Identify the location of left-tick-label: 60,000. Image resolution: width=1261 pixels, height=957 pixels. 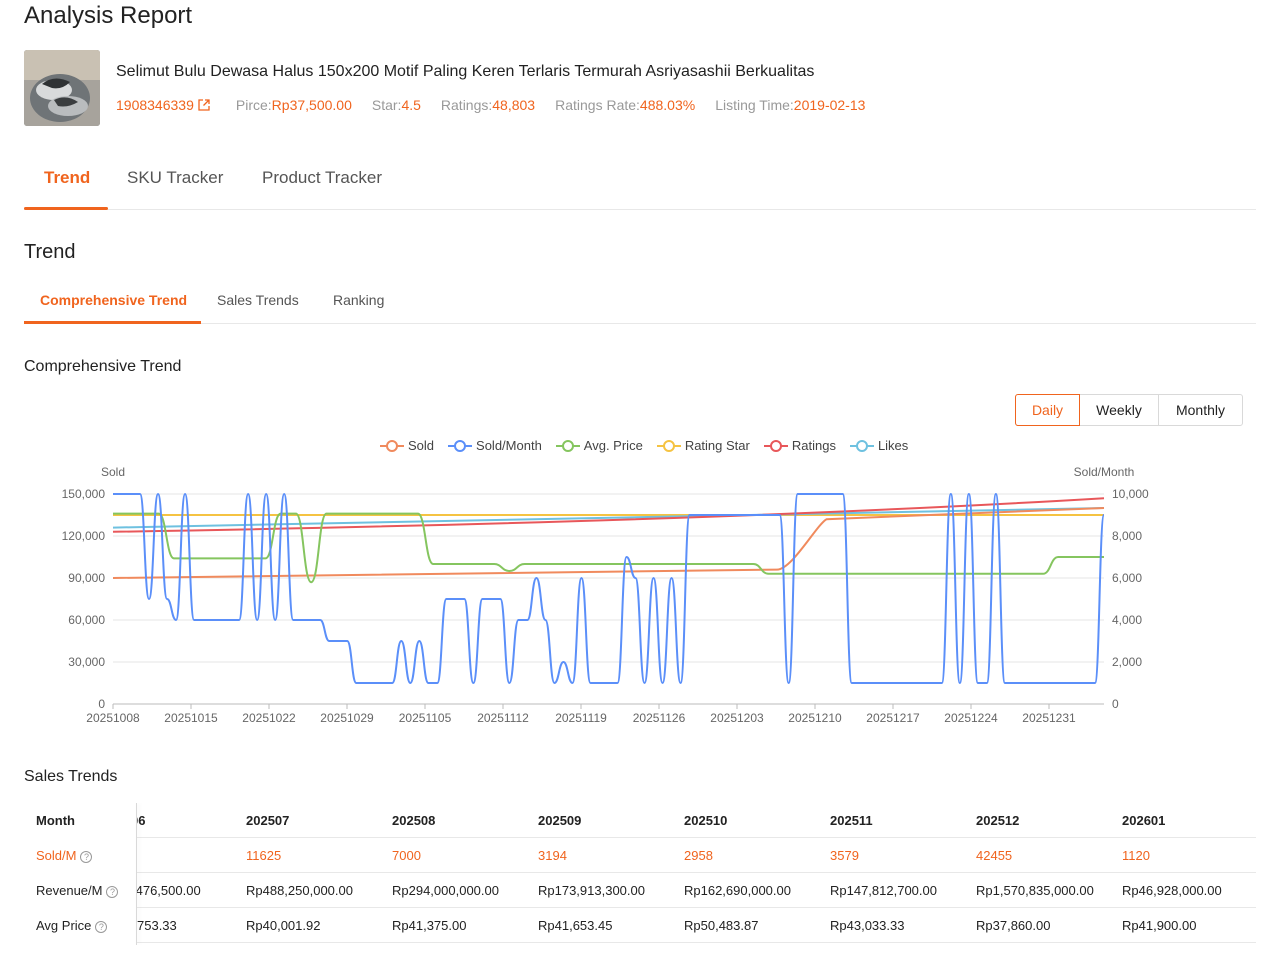
(86, 620).